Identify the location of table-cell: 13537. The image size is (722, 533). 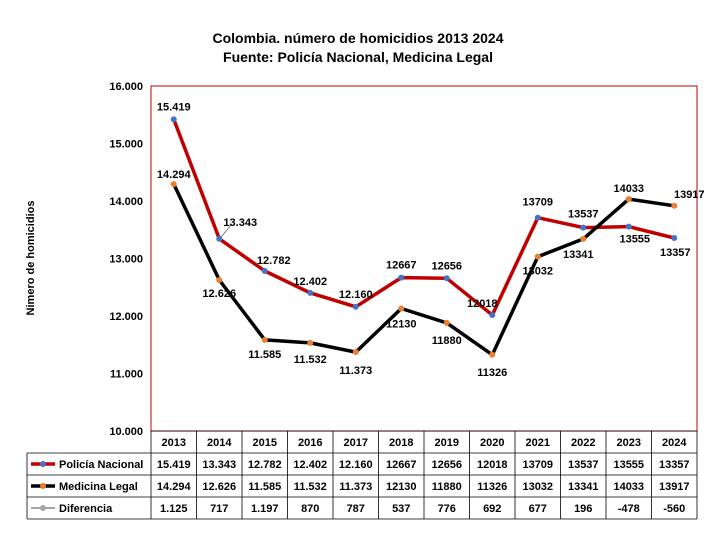
(583, 465).